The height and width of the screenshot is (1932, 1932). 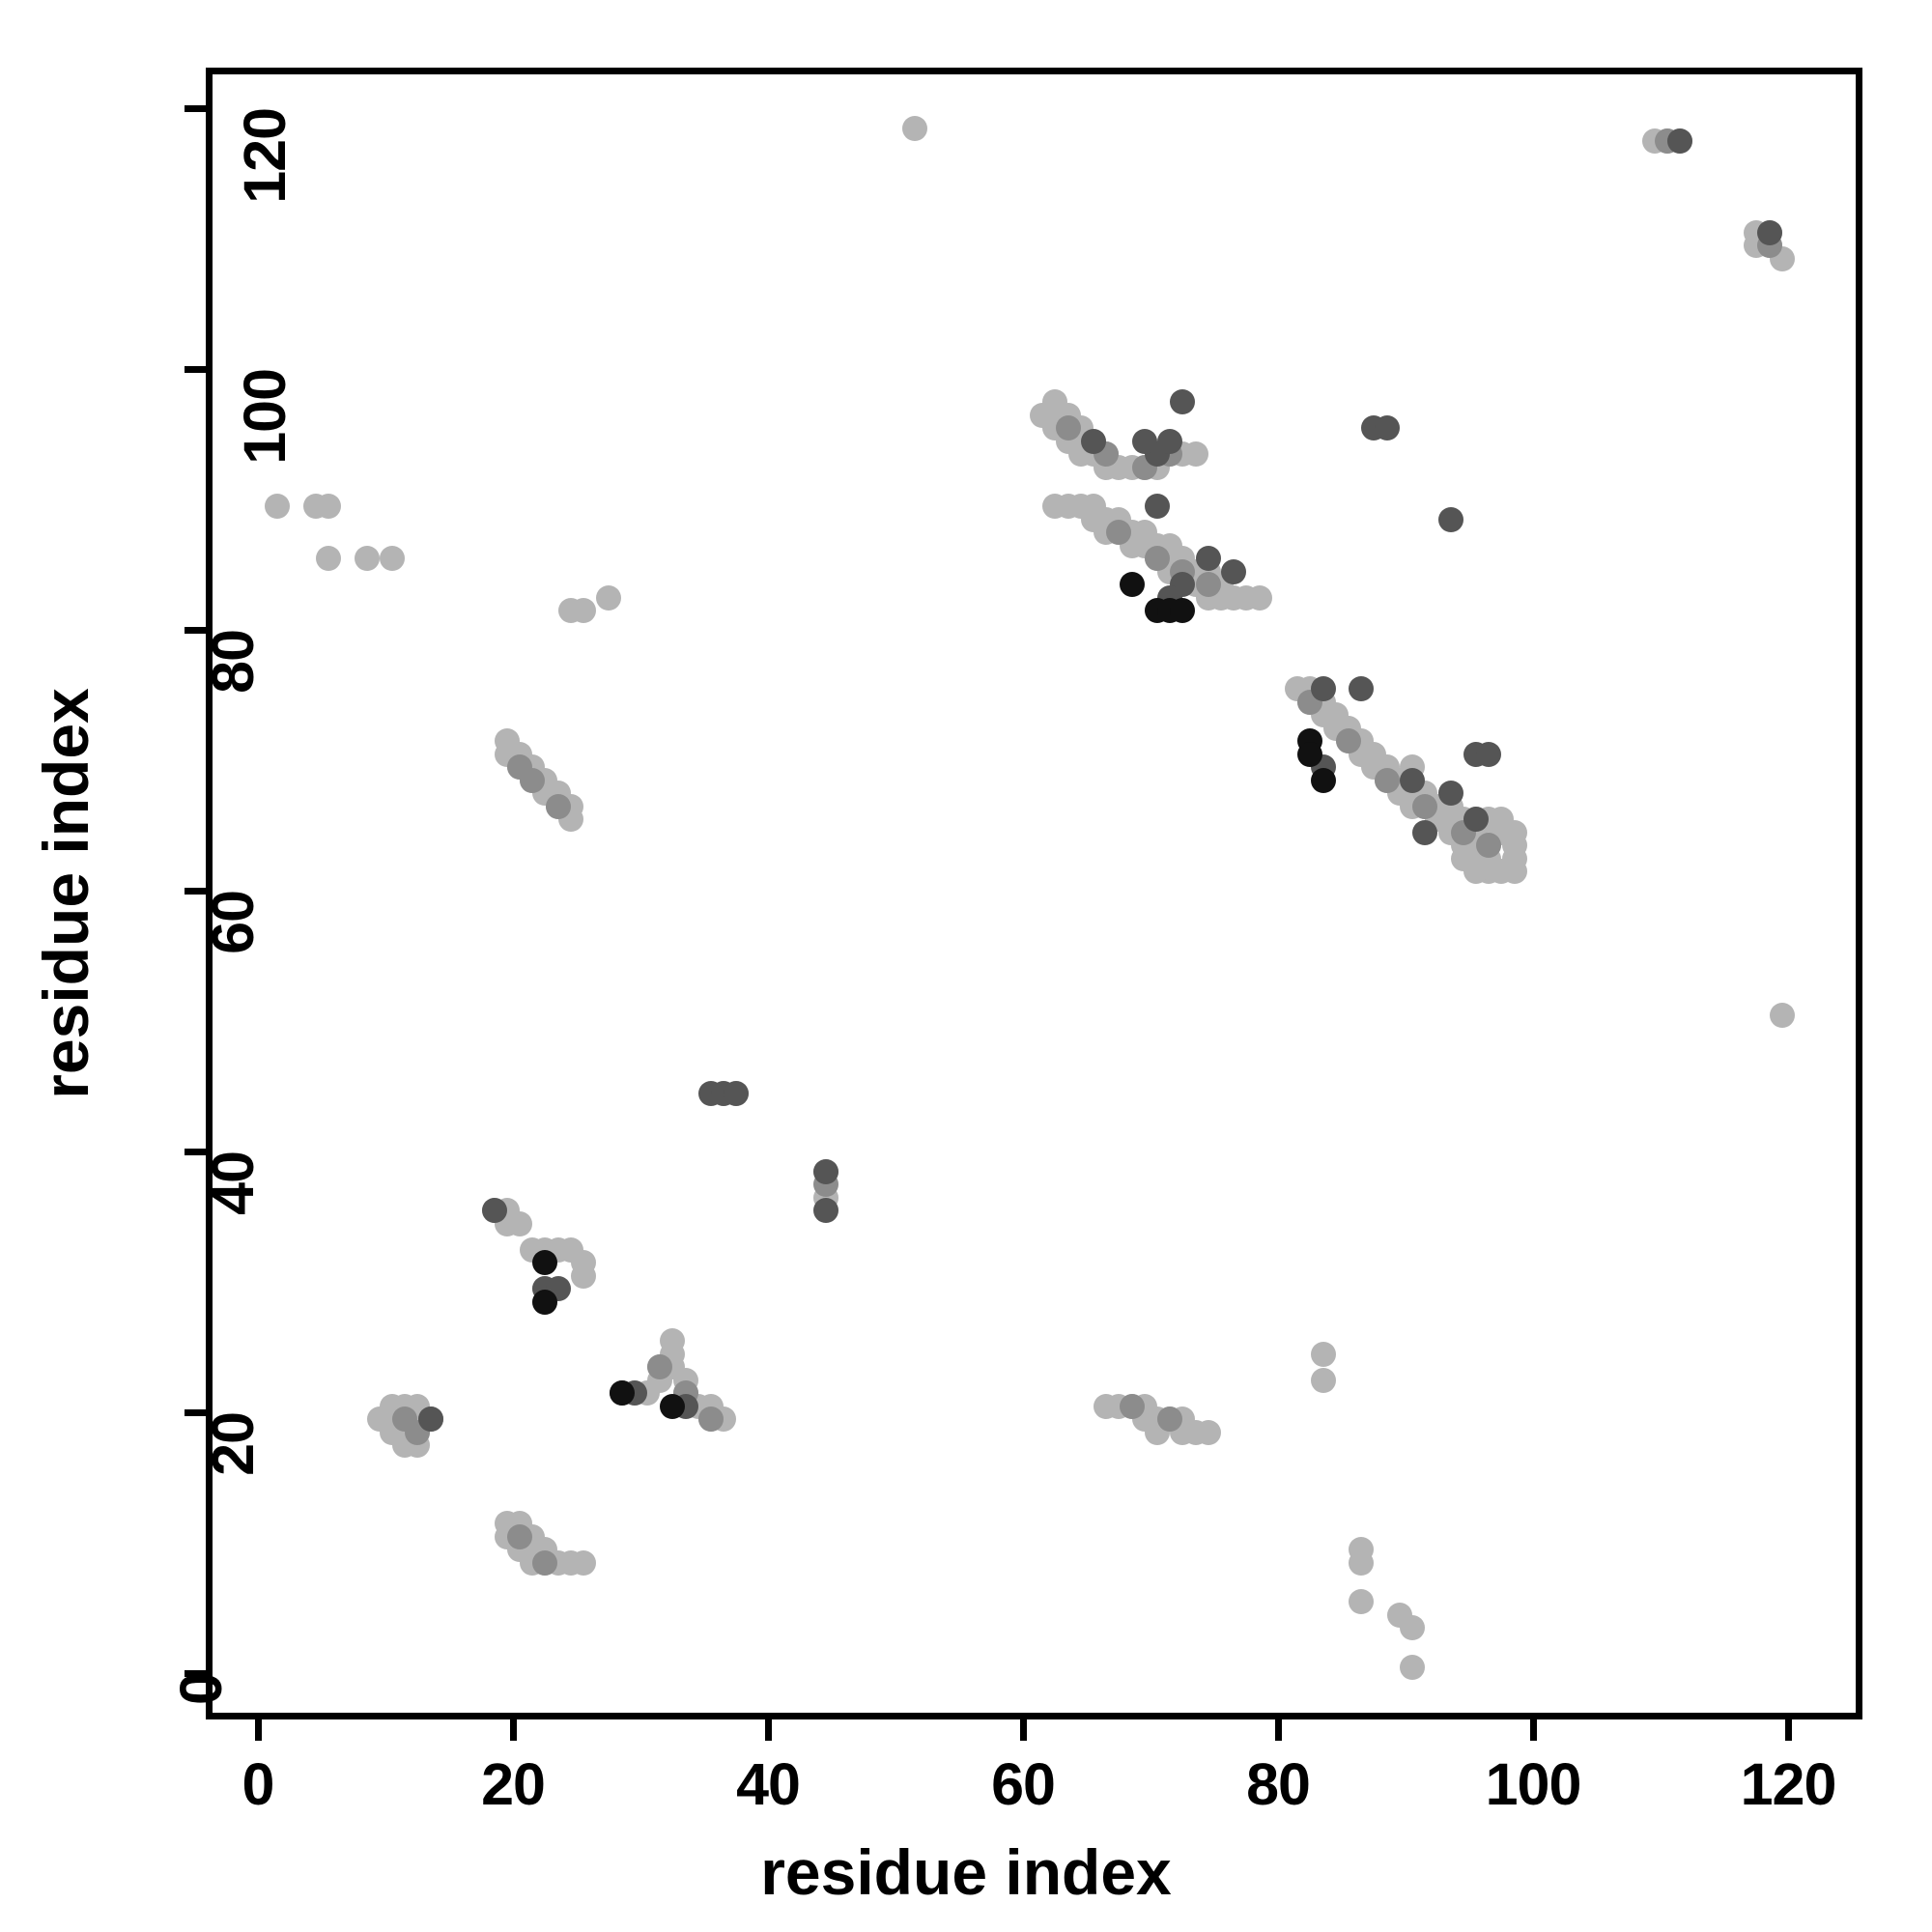 I want to click on y-tick-label: 20, so click(x=232, y=1444).